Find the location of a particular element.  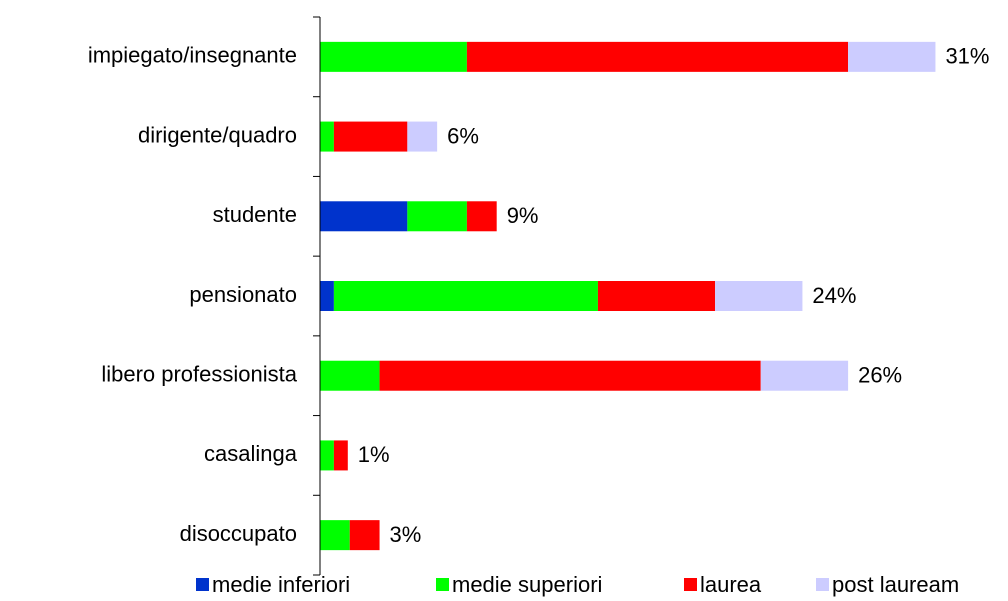

category-label: impiegato/insegnante is located at coordinates (192, 55).